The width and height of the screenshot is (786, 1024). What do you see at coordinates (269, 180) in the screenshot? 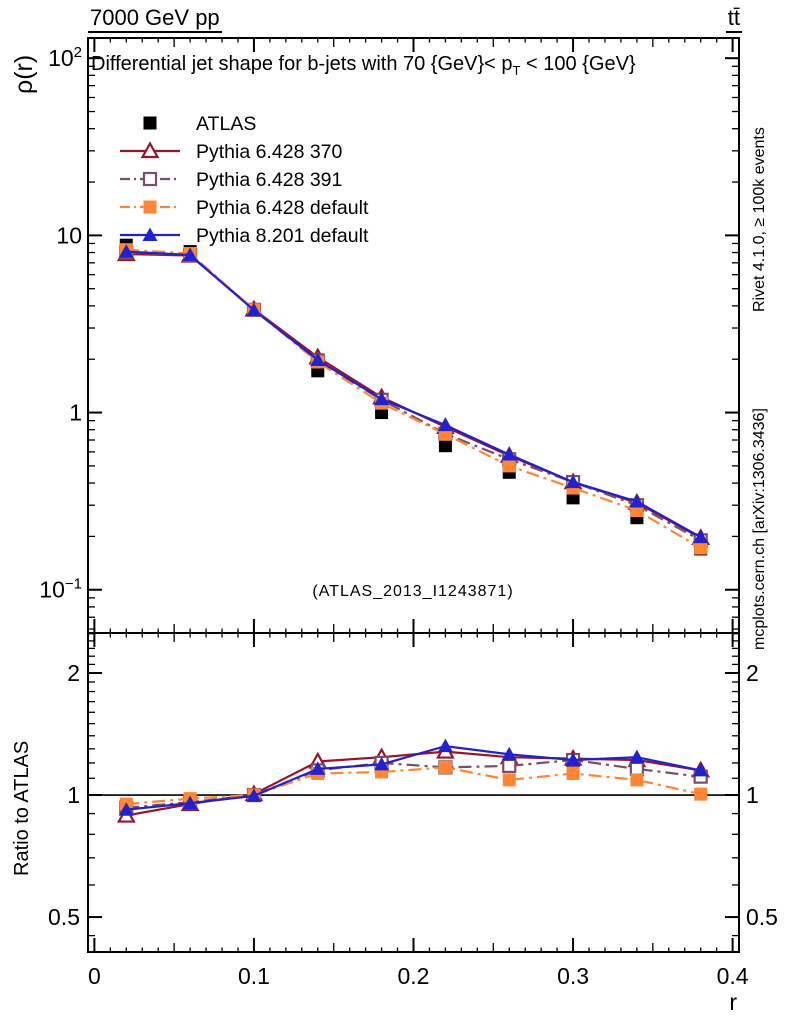
I see `legend-label: Pythia 6.428 391` at bounding box center [269, 180].